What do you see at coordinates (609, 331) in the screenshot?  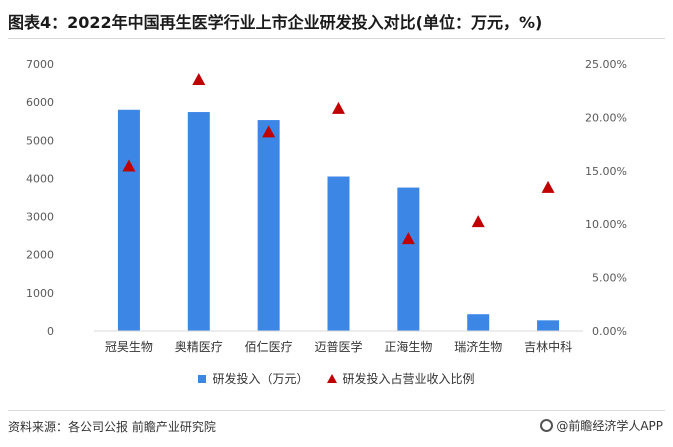 I see `y-right-tick-label: 0.00%` at bounding box center [609, 331].